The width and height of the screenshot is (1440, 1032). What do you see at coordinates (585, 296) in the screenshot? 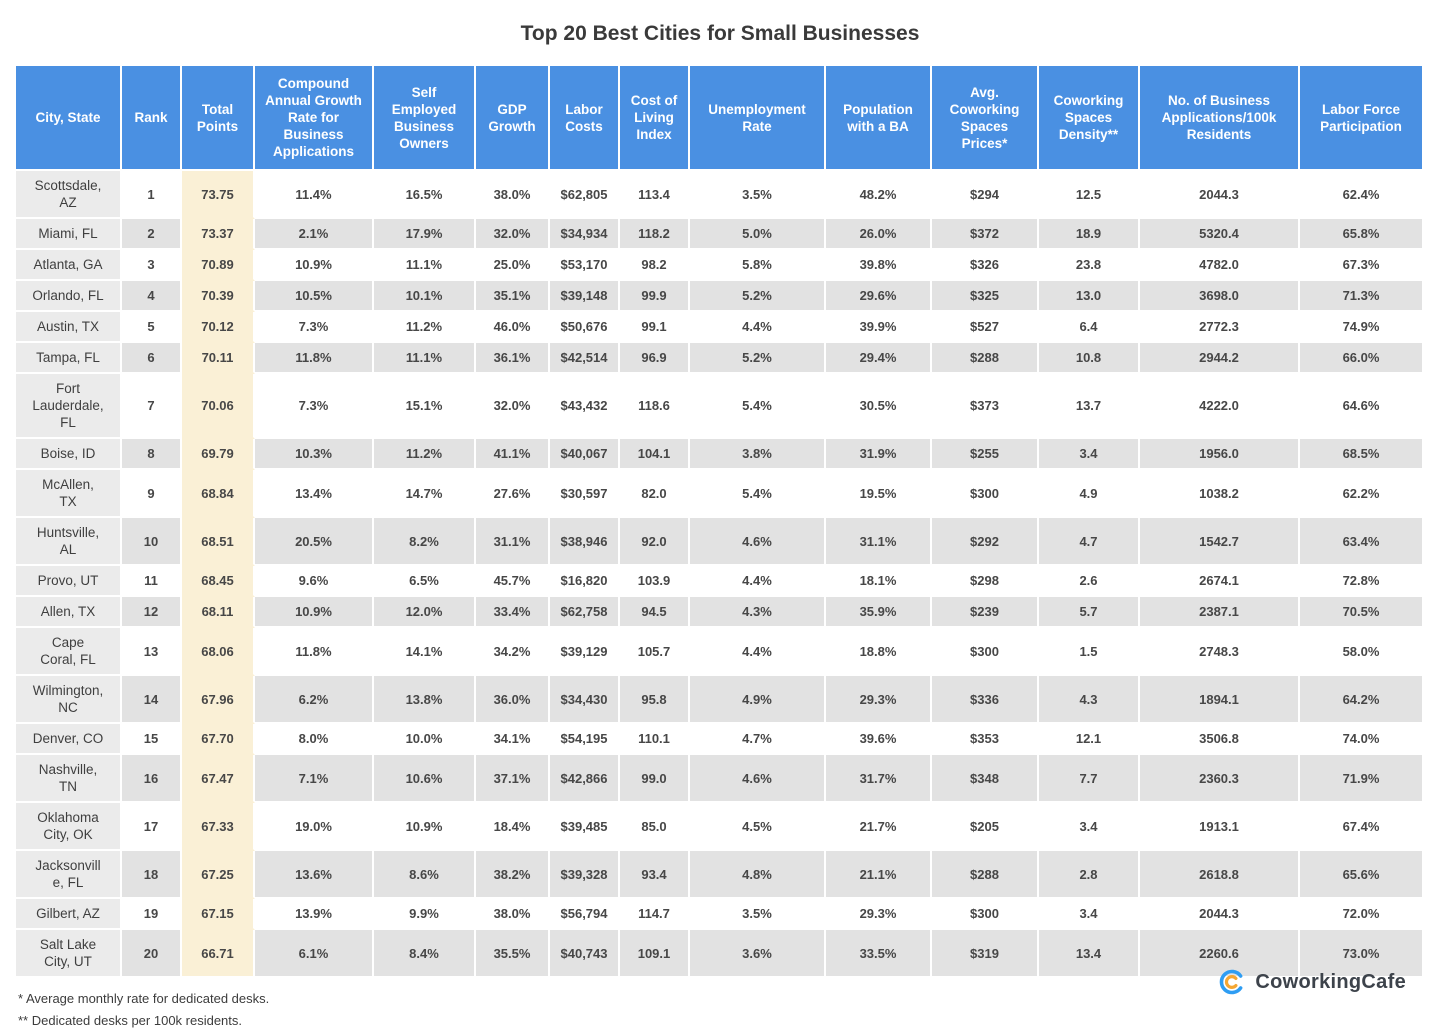
I see `data-cell: $39,148` at bounding box center [585, 296].